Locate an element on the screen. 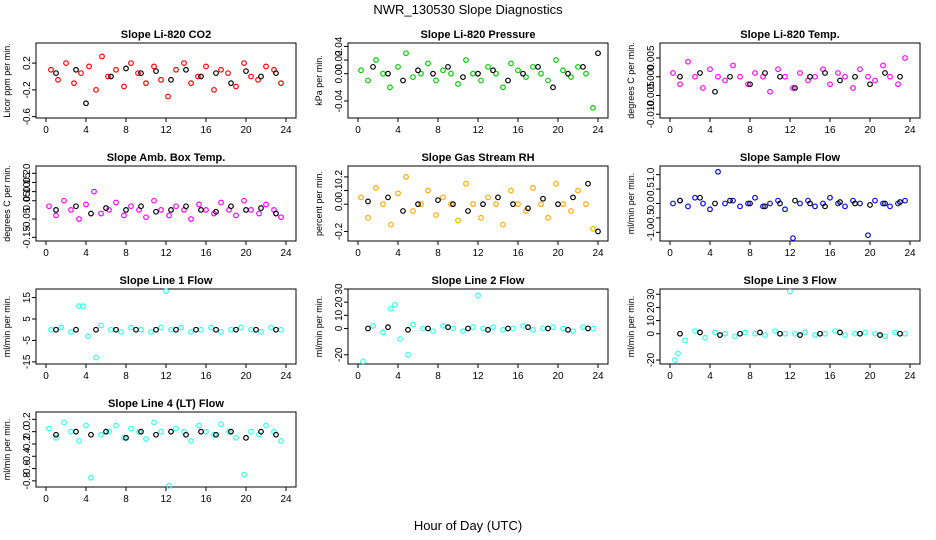  panel-title: Slope Li-820 Pressure is located at coordinates (478, 35).